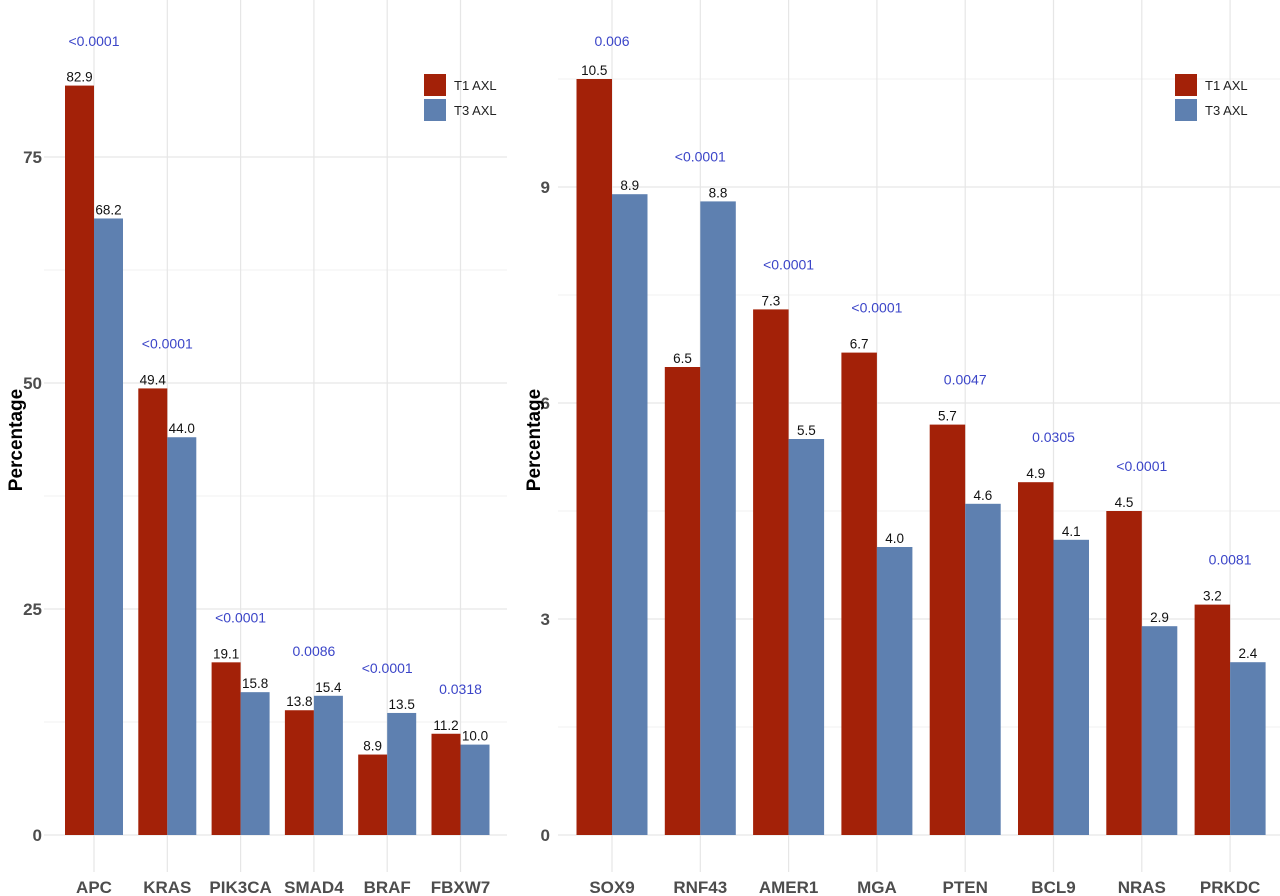 Image resolution: width=1280 pixels, height=896 pixels. What do you see at coordinates (1036, 658) in the screenshot?
I see `bar-t1-bcl9` at bounding box center [1036, 658].